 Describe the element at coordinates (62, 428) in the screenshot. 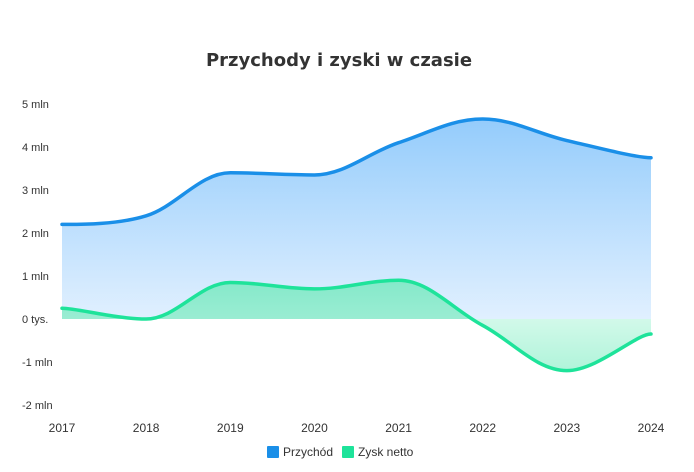

I see `x-tick-label: 2017` at that location.